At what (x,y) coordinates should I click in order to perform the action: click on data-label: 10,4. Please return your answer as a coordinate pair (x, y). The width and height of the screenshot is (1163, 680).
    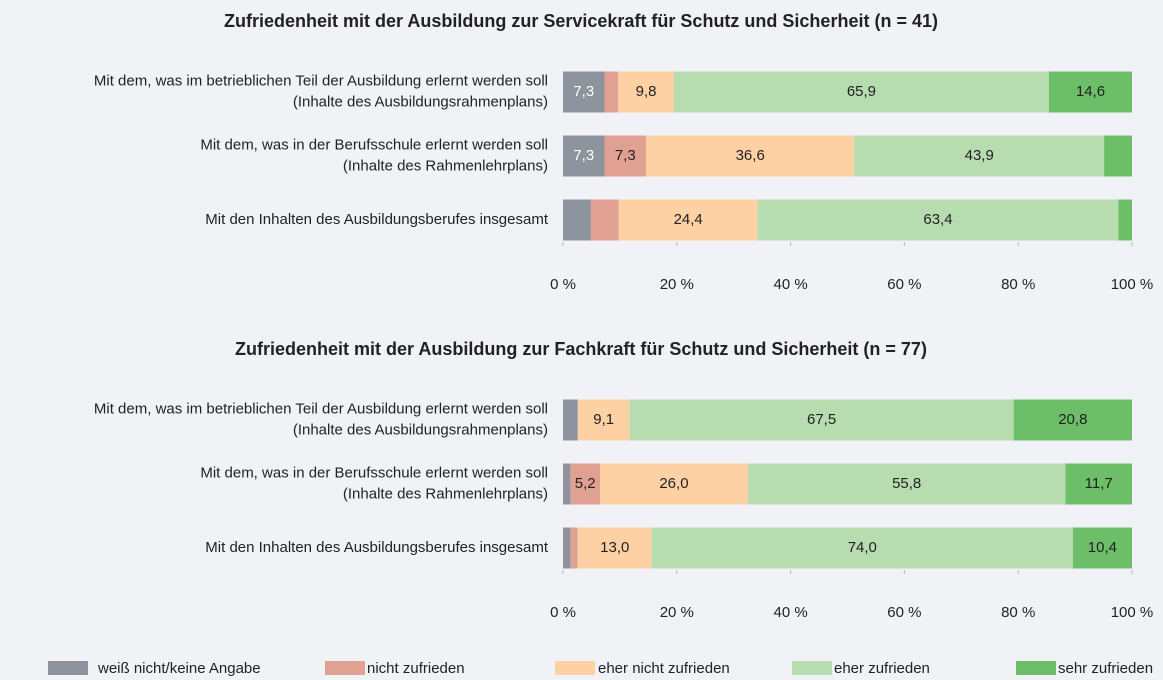
    Looking at the image, I should click on (1102, 547).